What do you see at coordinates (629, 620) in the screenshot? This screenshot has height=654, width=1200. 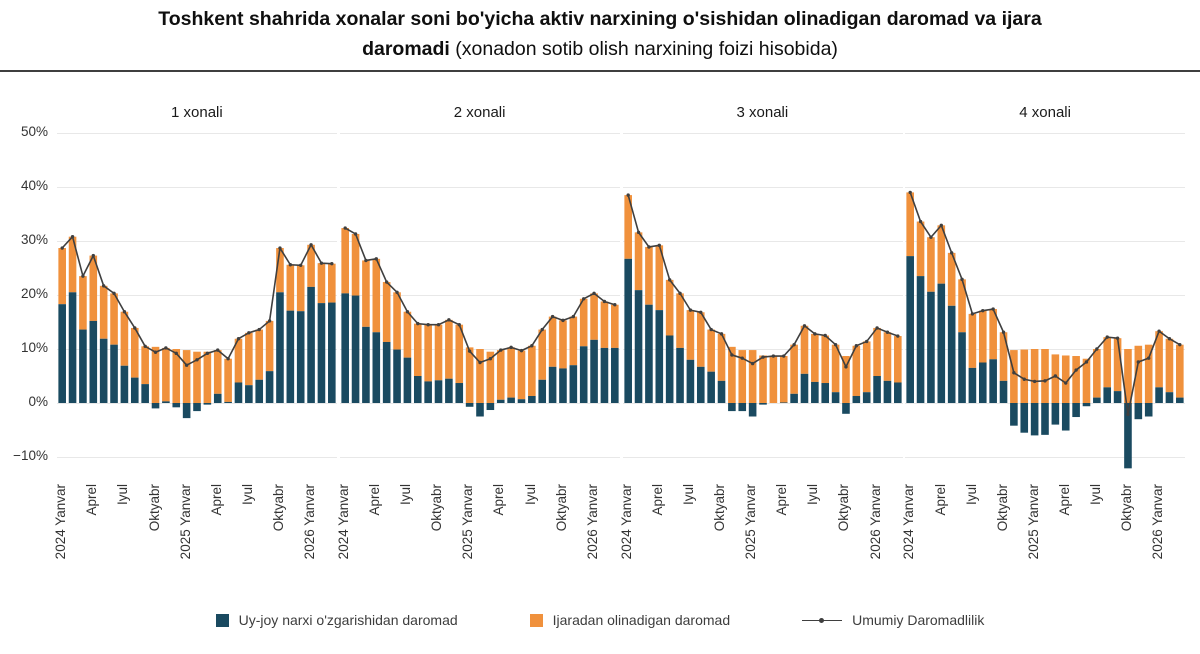 I see `legend-item-rent: Ijaradan olinadigan daromad` at bounding box center [629, 620].